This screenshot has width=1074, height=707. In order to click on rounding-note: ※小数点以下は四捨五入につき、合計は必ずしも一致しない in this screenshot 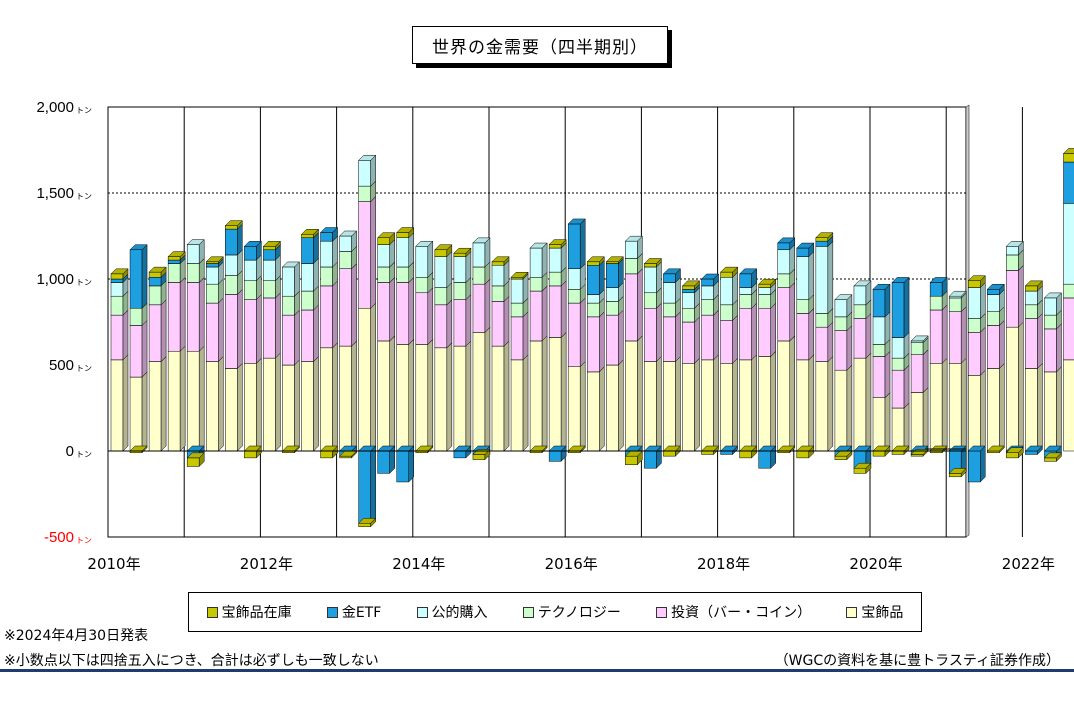, I will do `click(191, 661)`.